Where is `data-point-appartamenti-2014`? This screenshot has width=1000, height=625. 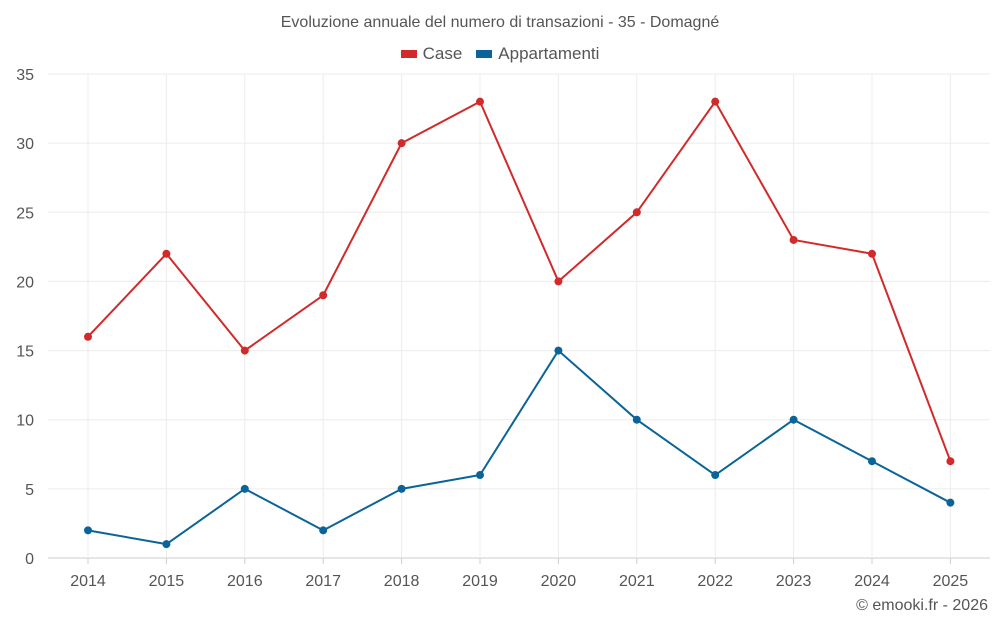
data-point-appartamenti-2014 is located at coordinates (88, 530).